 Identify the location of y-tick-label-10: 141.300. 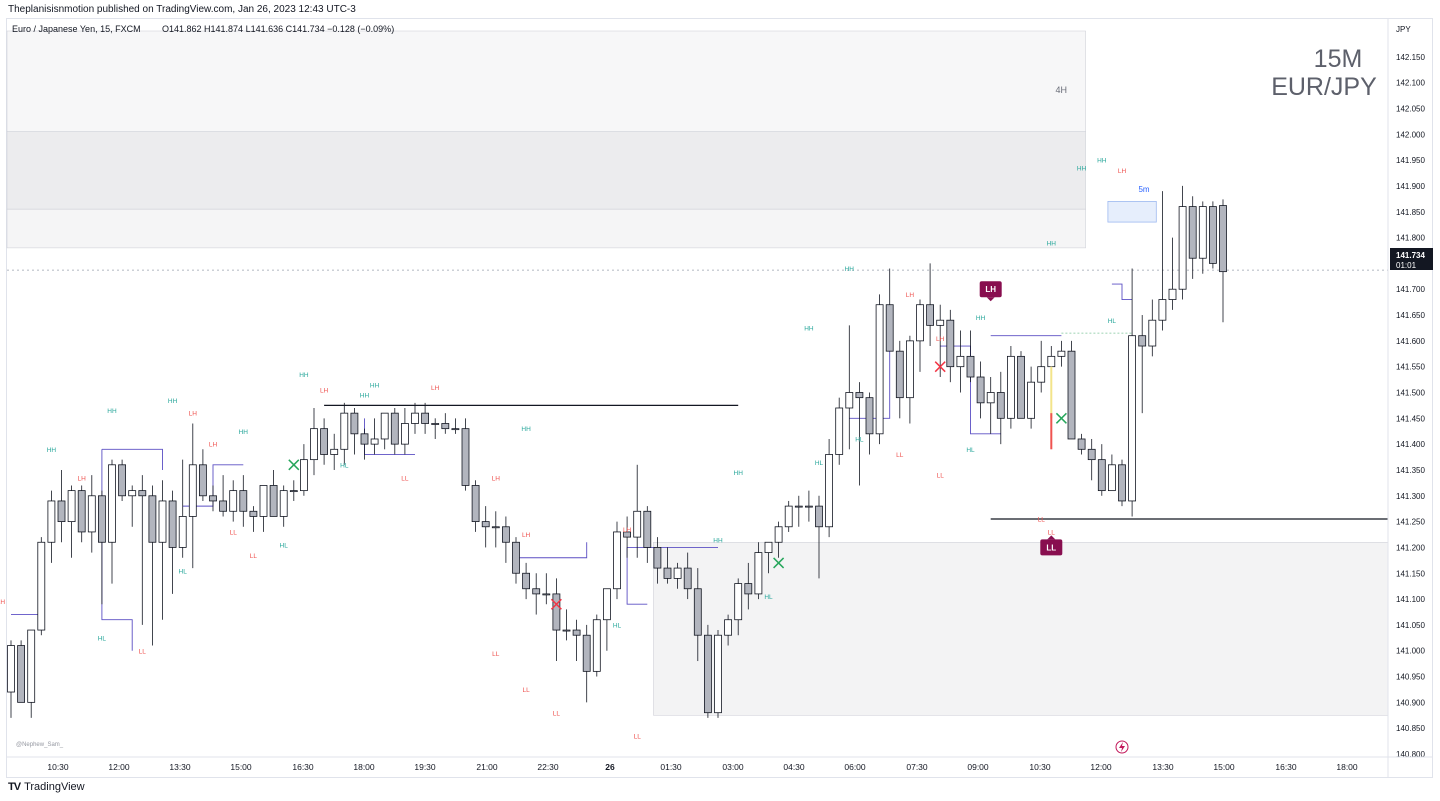
(1410, 496).